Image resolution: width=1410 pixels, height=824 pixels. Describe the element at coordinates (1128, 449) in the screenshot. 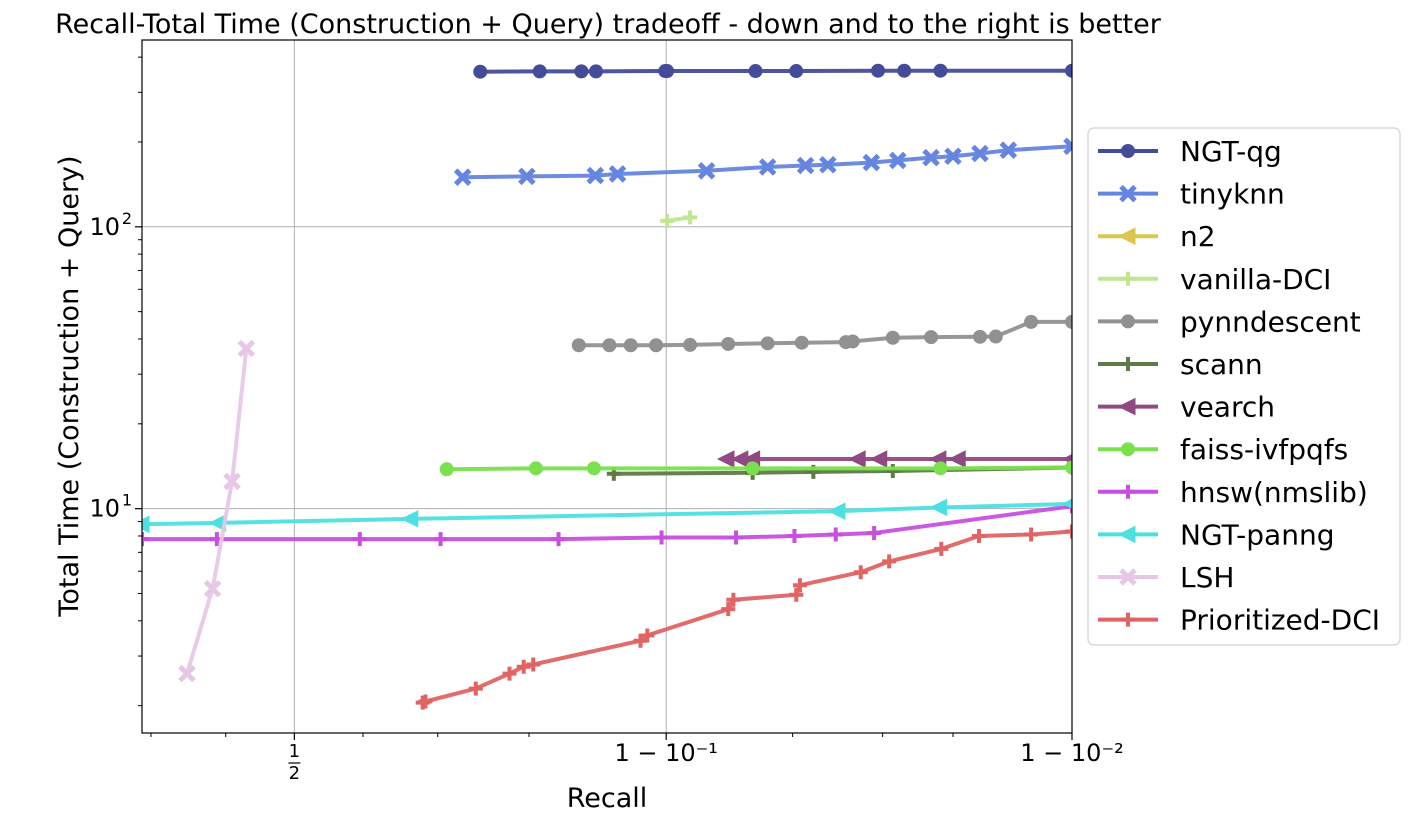

I see `legend-marker-faiss-ivfpqfs` at that location.